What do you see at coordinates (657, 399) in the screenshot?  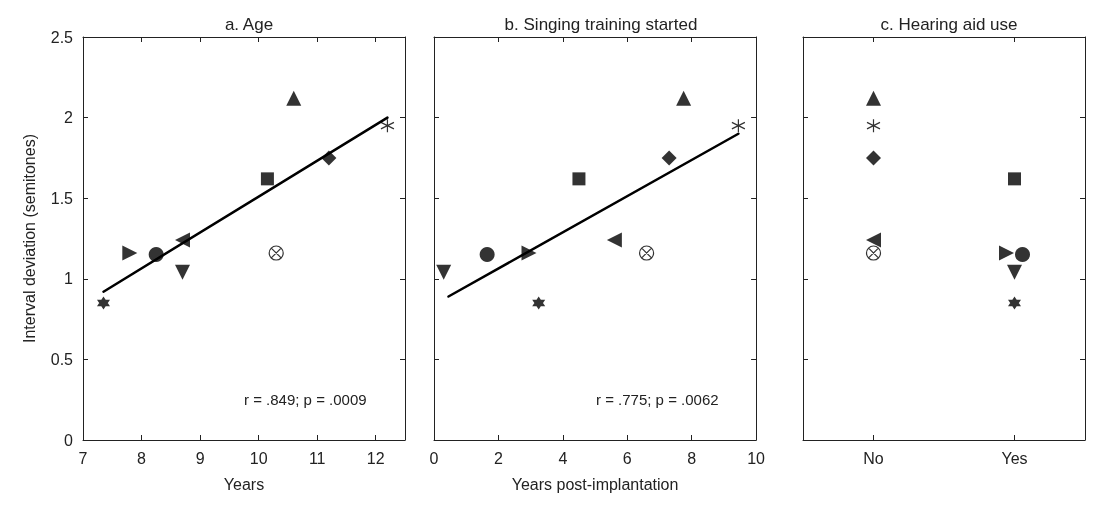 I see `annotation: r = .775; p = .0062` at bounding box center [657, 399].